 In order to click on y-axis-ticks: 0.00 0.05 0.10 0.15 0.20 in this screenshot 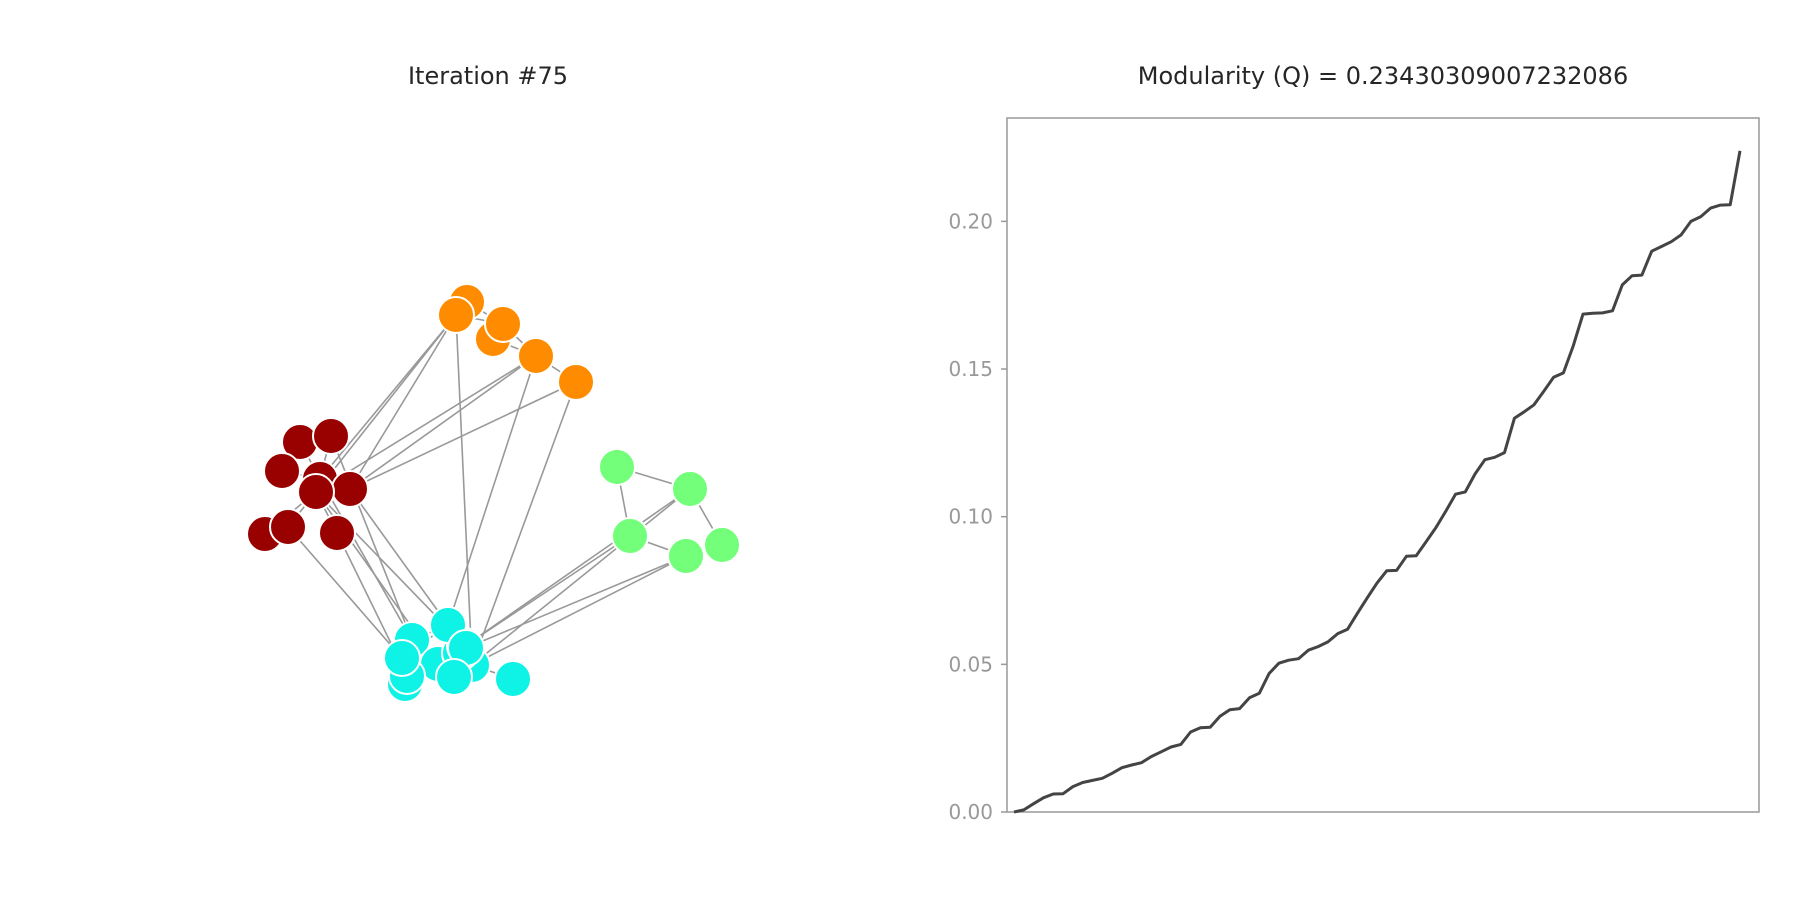, I will do `click(977, 516)`.